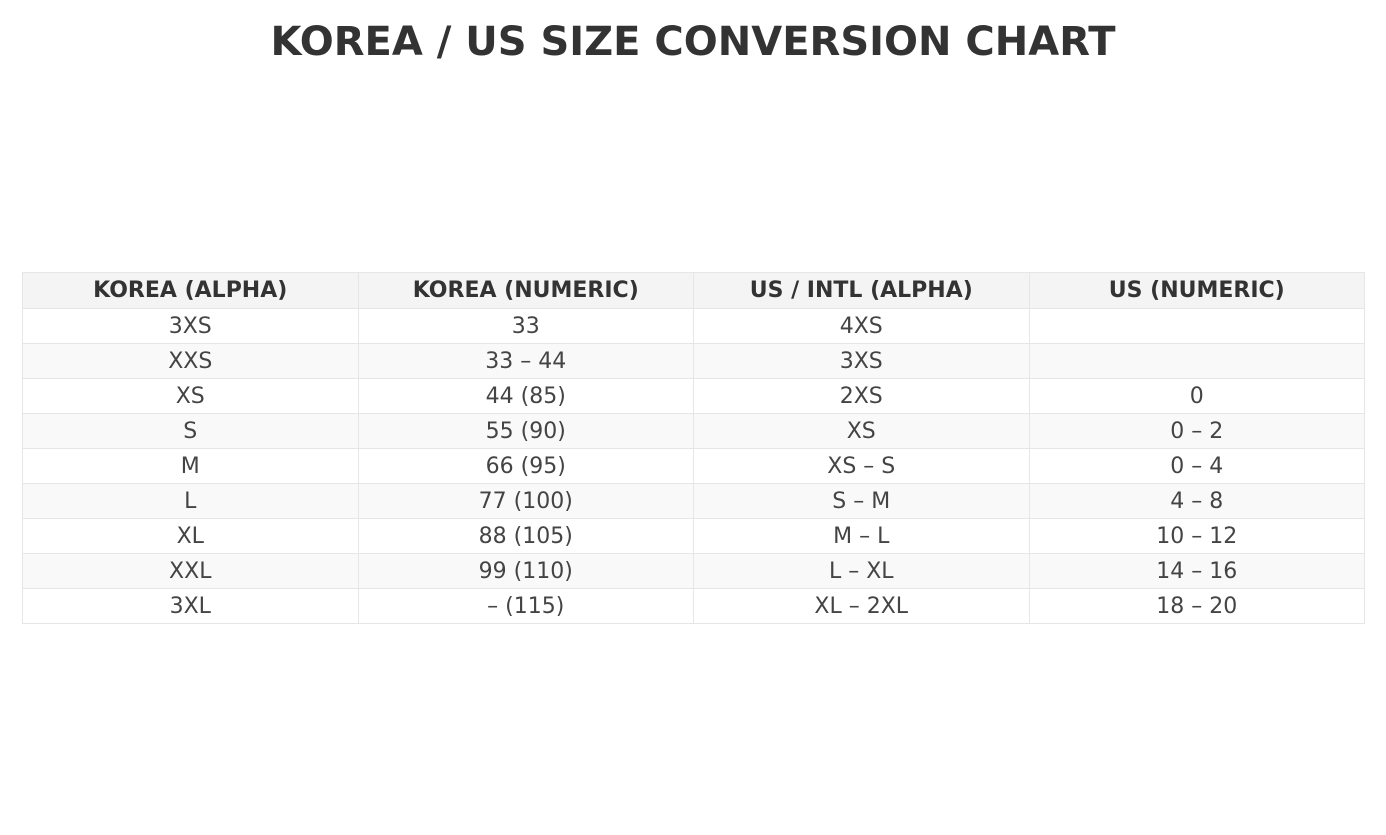  Describe the element at coordinates (861, 396) in the screenshot. I see `cell-us-intl-alpha: 2XS` at that location.